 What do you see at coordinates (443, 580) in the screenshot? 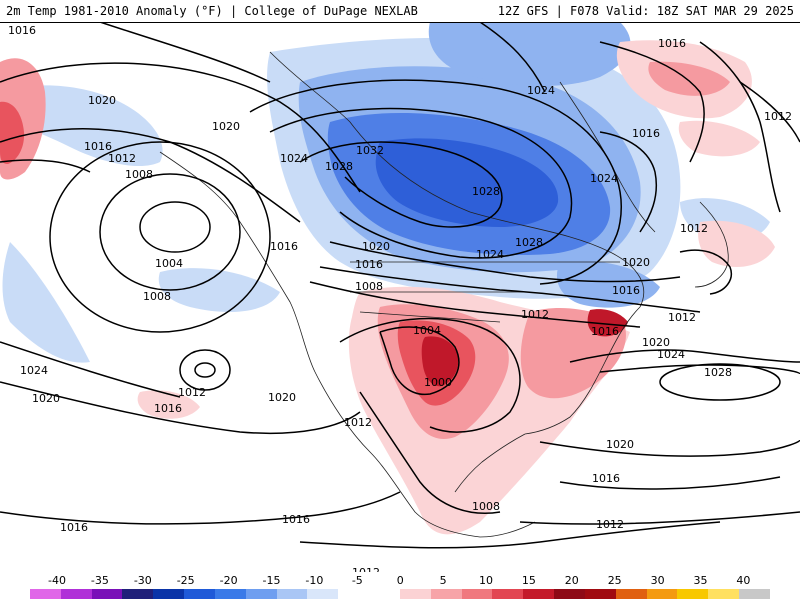
I see `colorbar-tick-label: 5` at bounding box center [443, 580].